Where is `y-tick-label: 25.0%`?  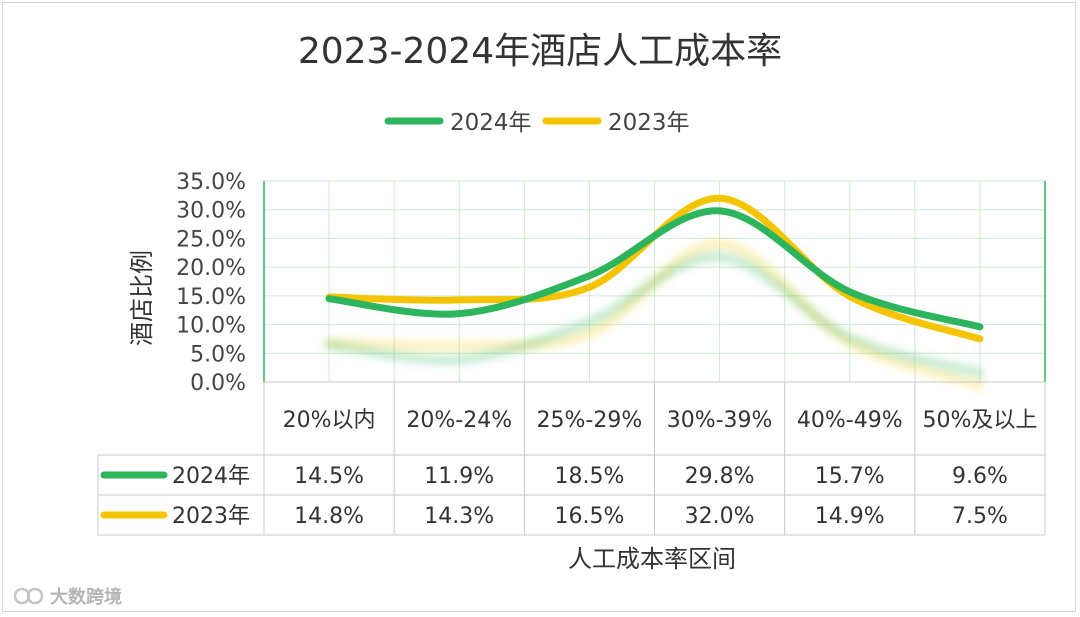 y-tick-label: 25.0% is located at coordinates (211, 239).